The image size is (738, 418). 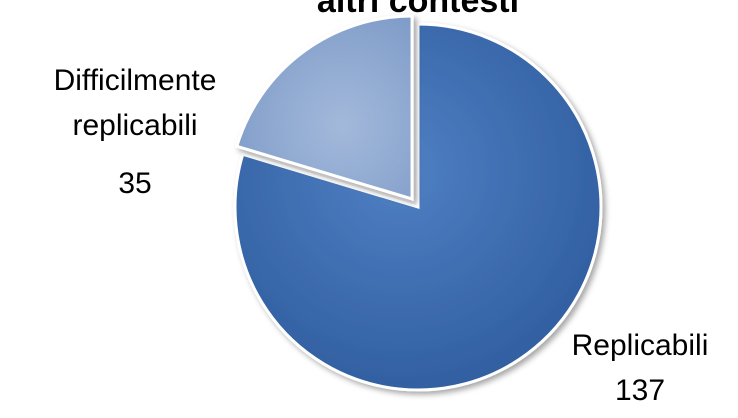 What do you see at coordinates (418, 10) in the screenshot?
I see `chart-title: altri contesti` at bounding box center [418, 10].